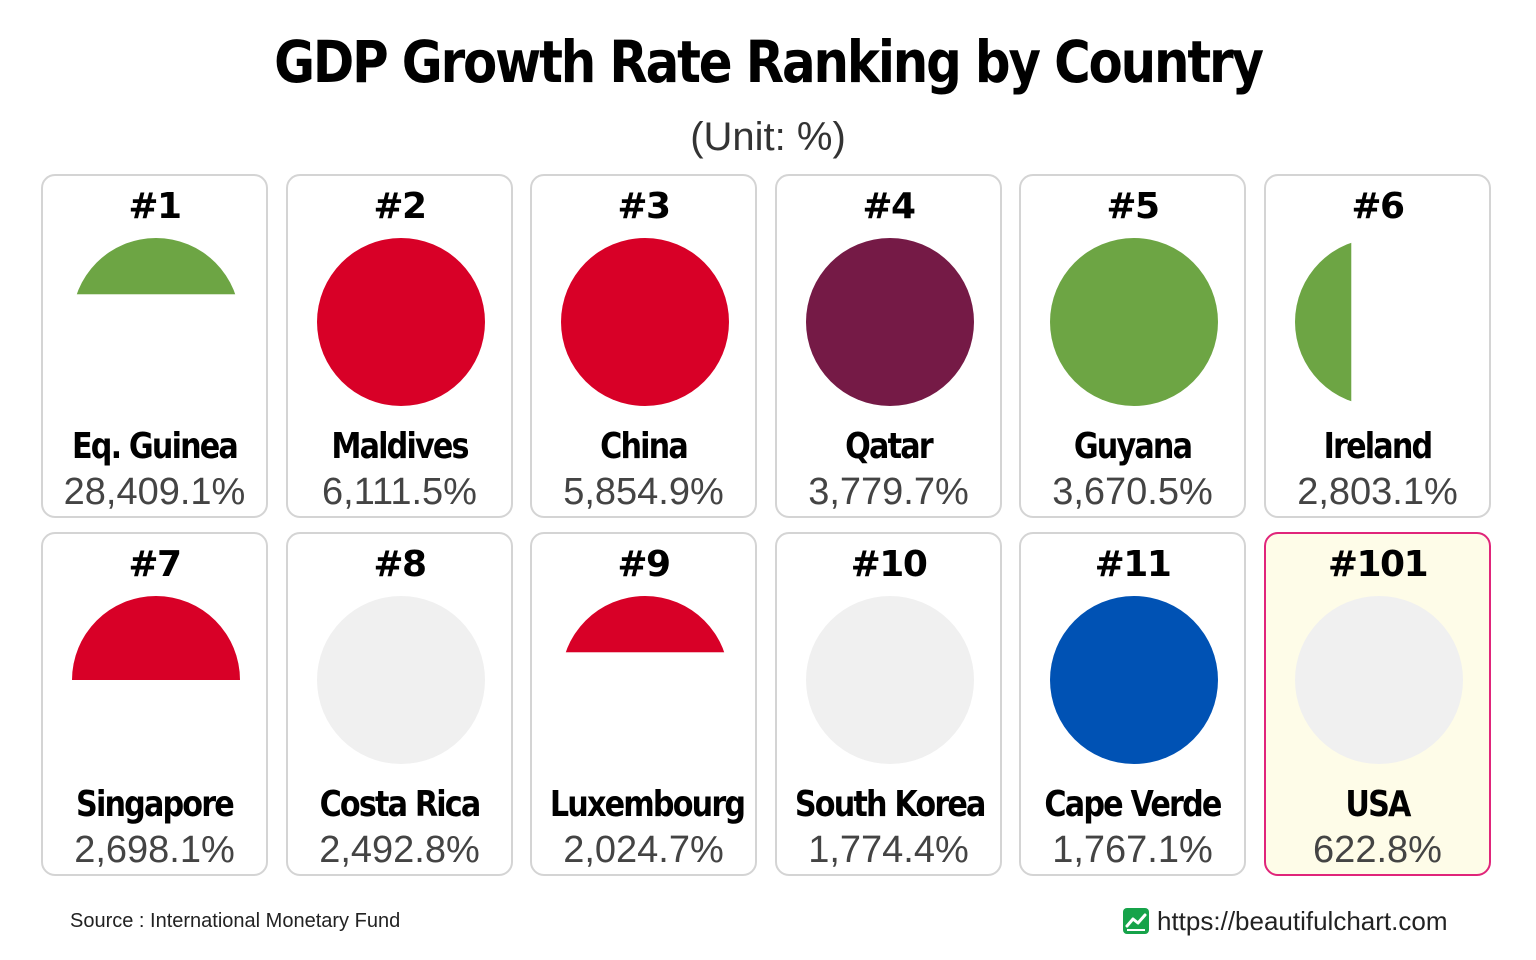  I want to click on country-card: #5 Guyana 3,670.5%, so click(1132, 346).